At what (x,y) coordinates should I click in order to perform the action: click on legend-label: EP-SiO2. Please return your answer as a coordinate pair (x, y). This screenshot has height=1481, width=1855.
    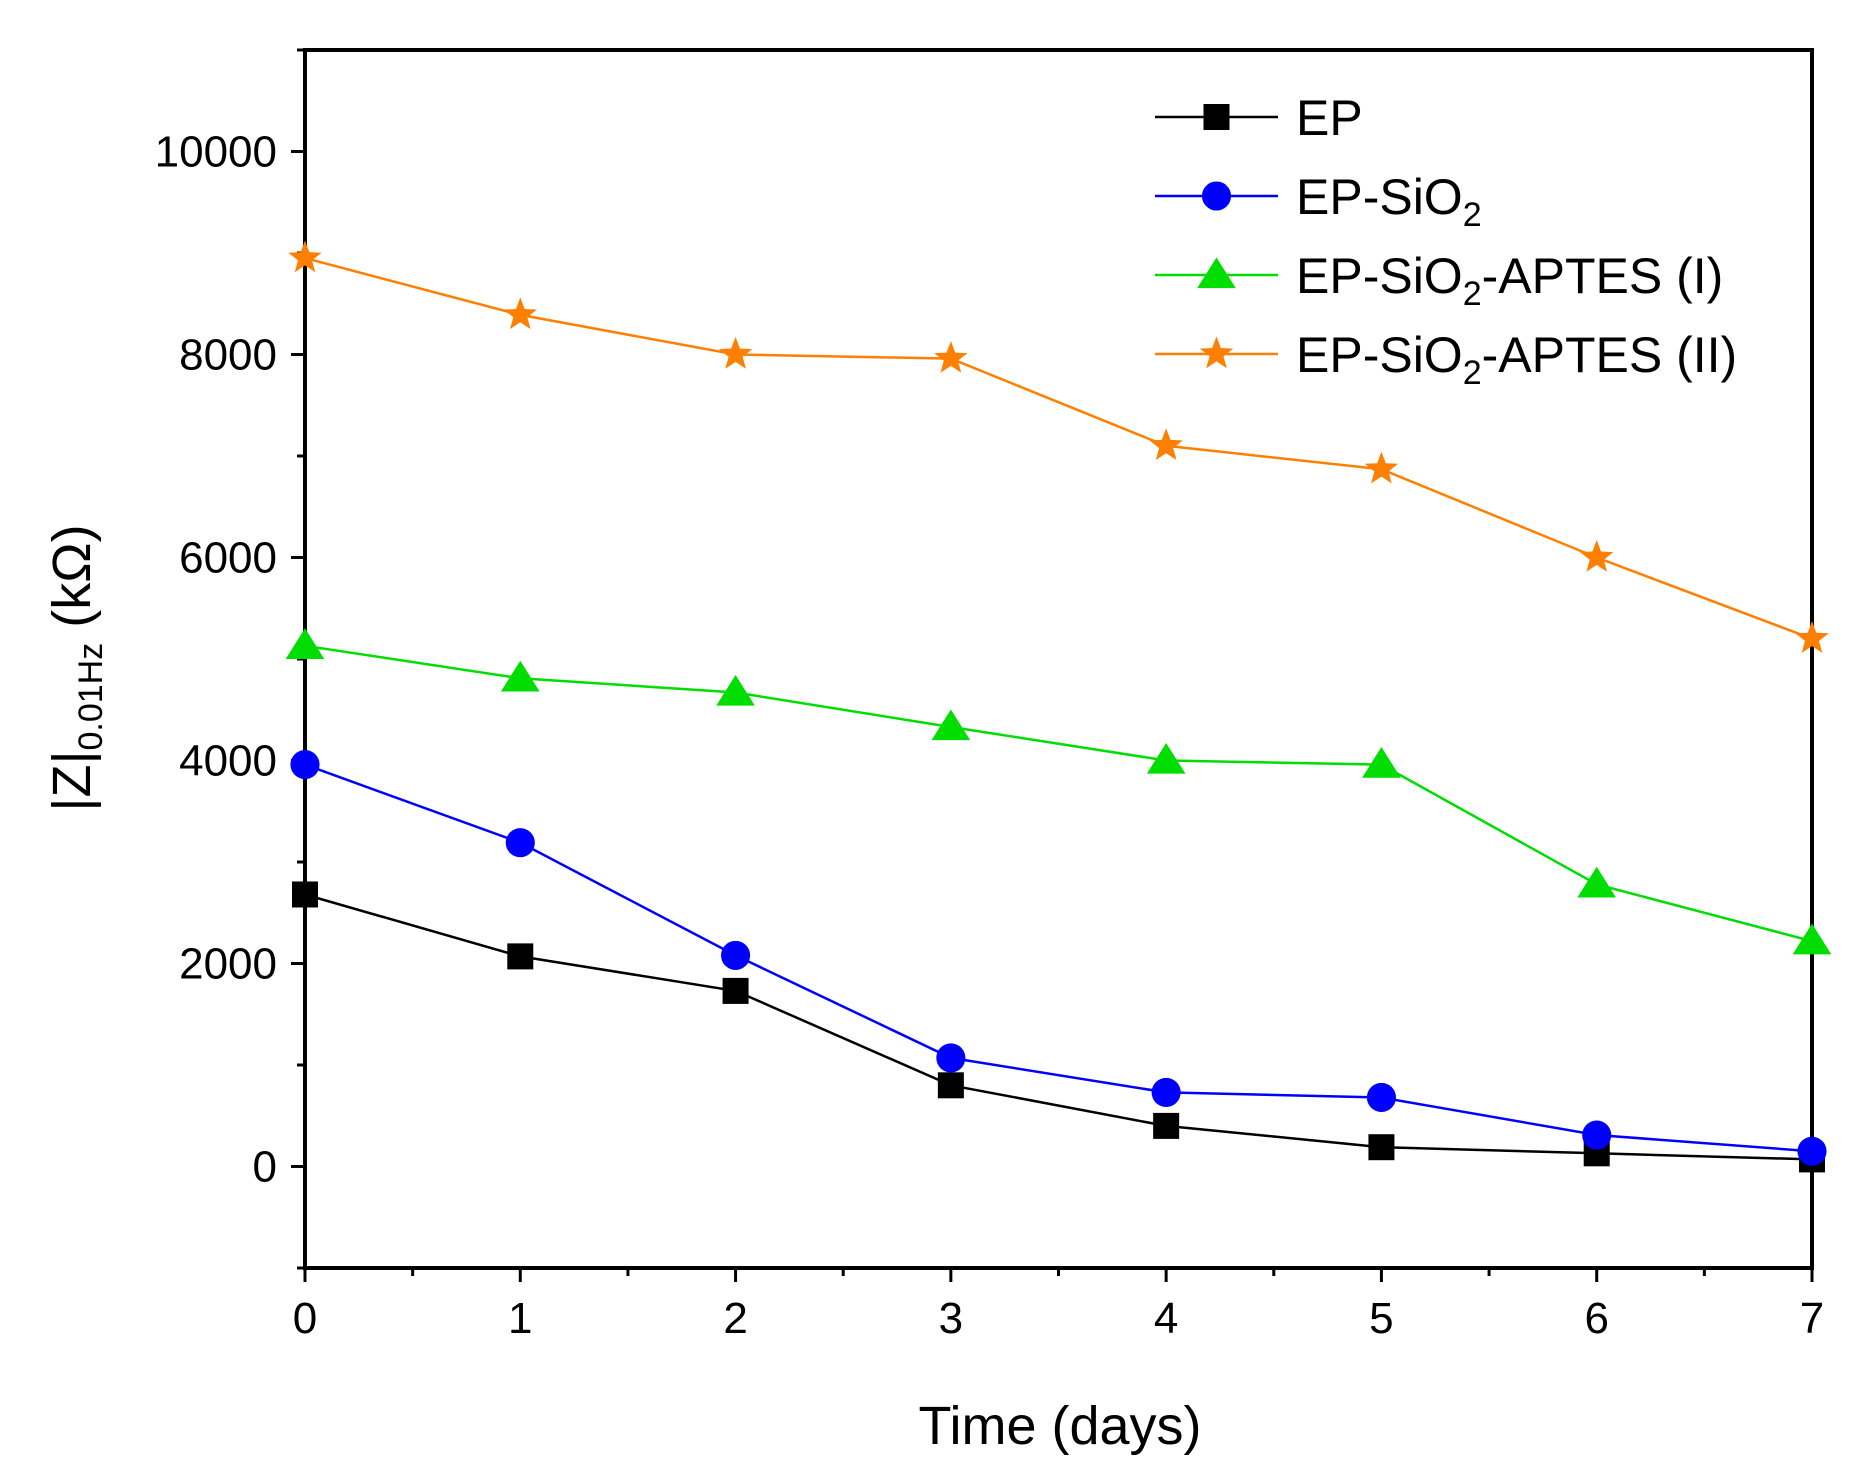
    Looking at the image, I should click on (1389, 201).